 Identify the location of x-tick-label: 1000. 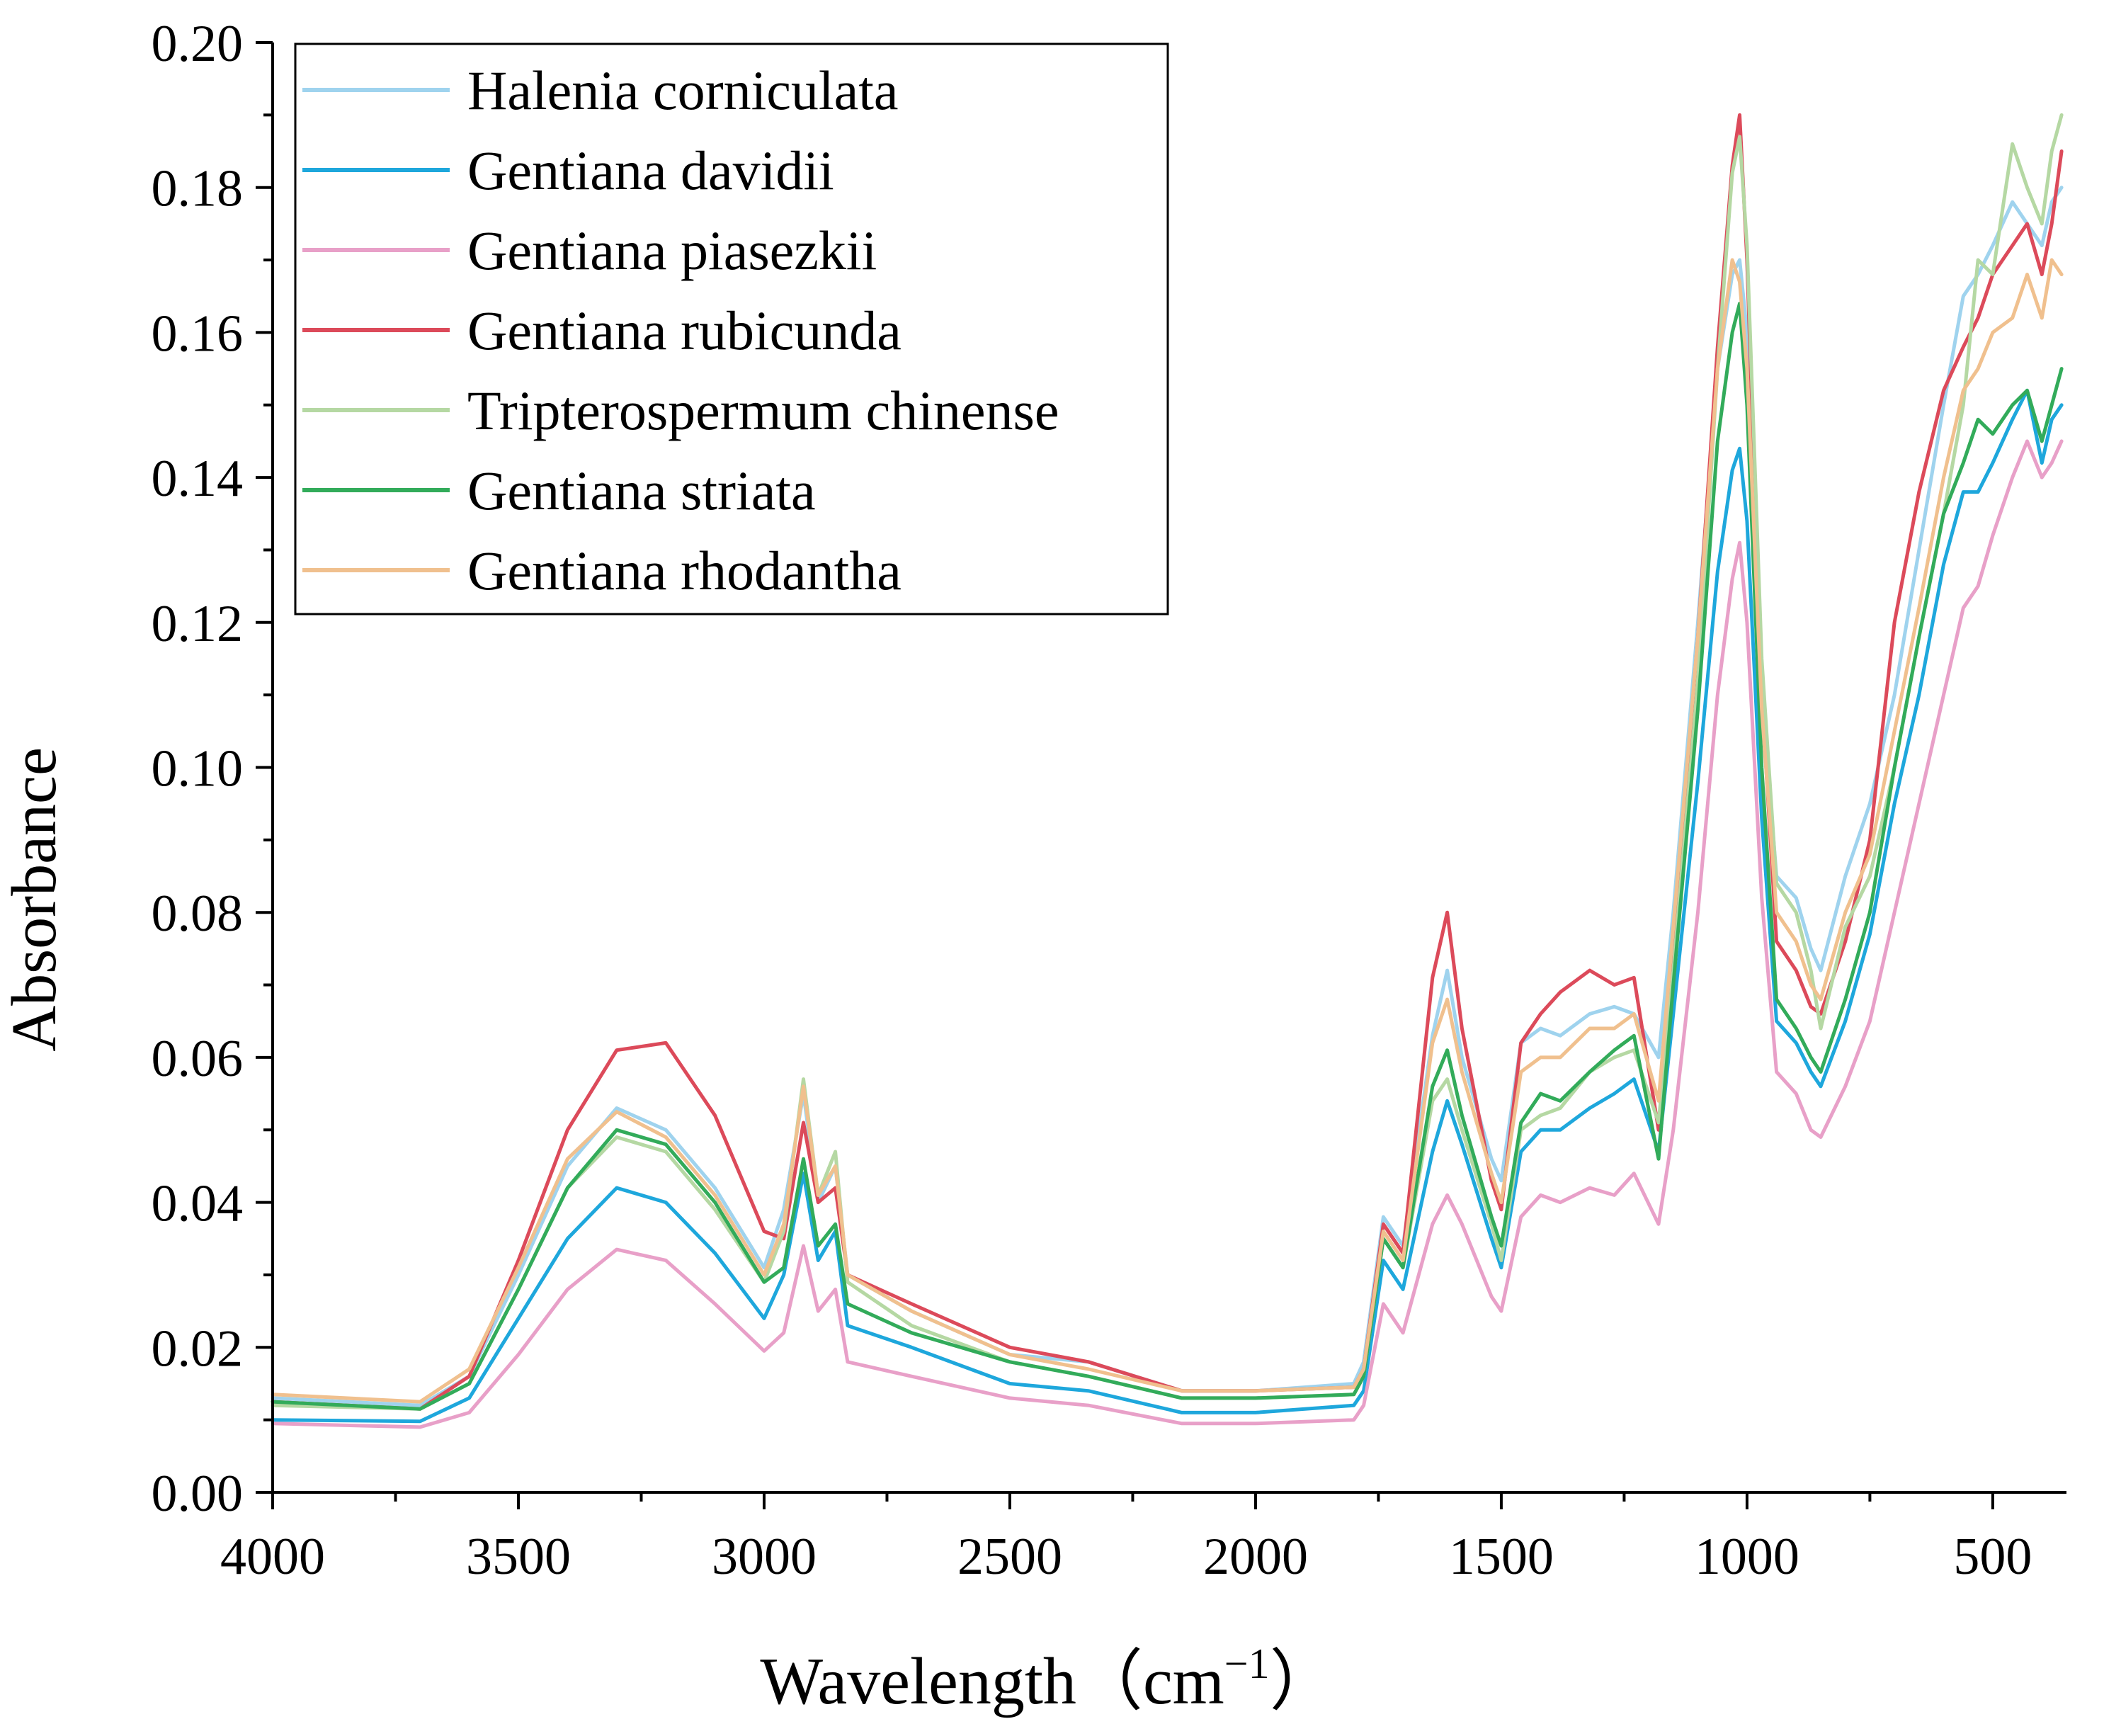
(1747, 1557).